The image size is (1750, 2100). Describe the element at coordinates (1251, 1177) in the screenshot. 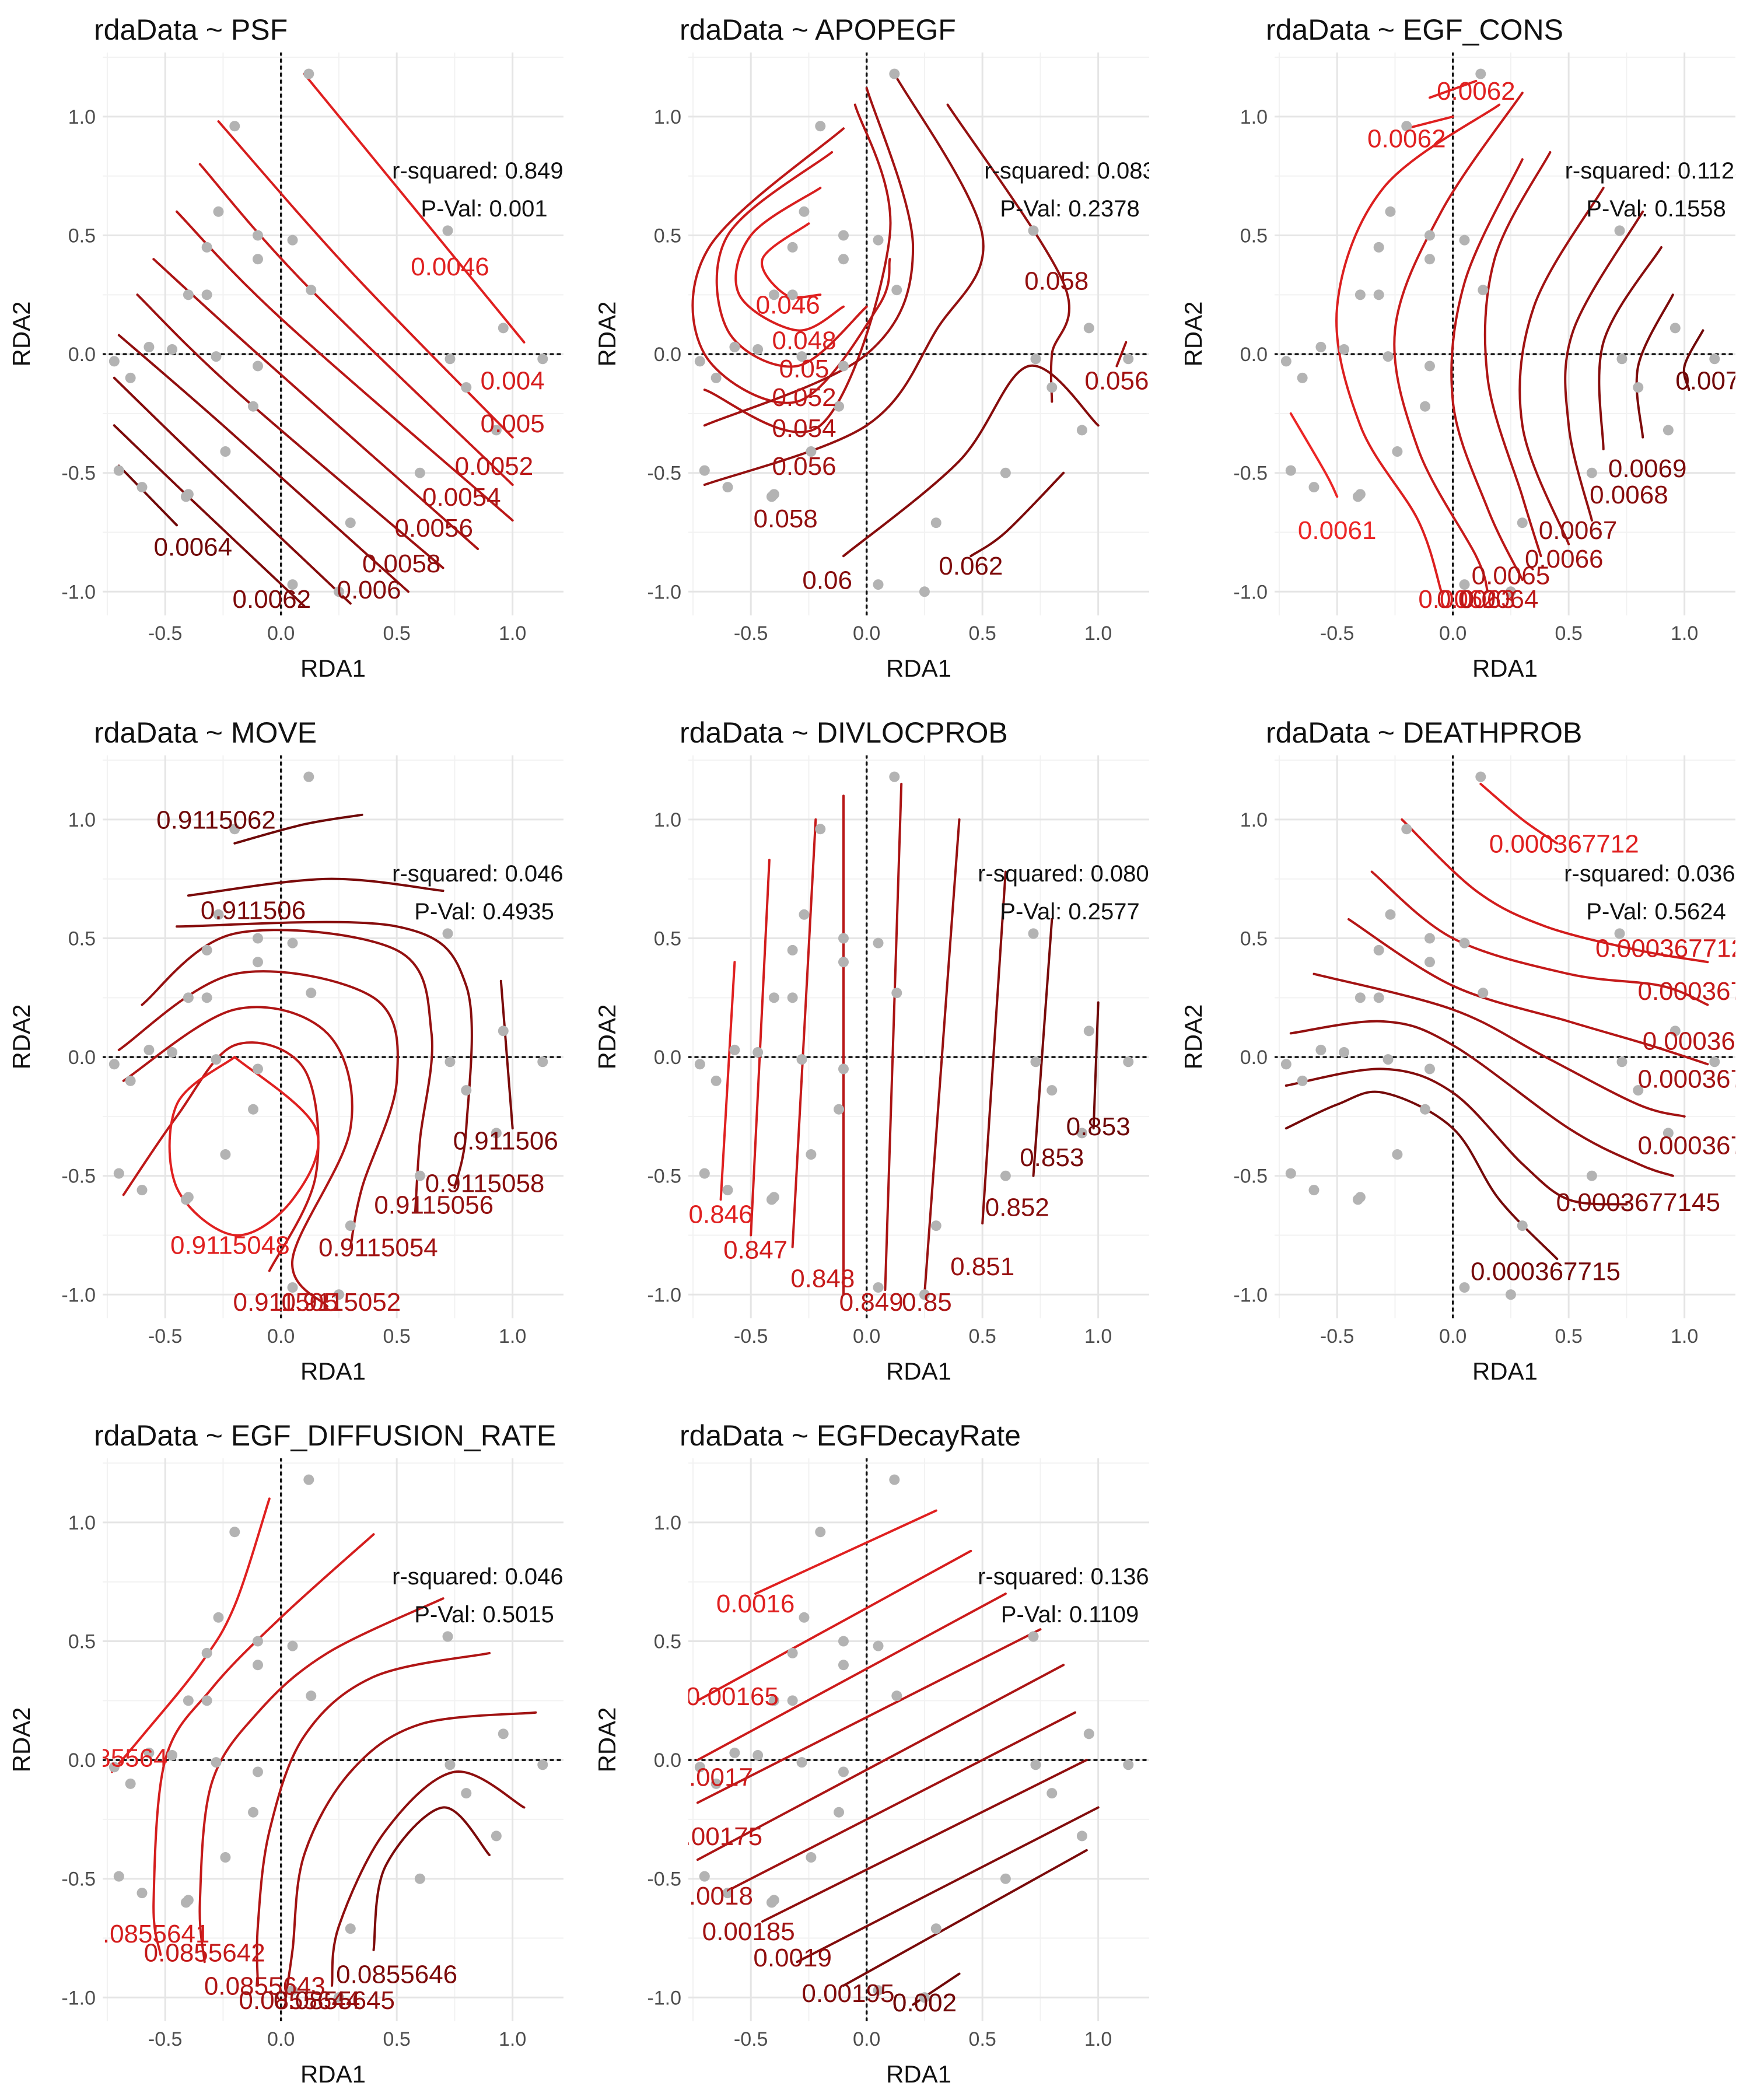

I see `y-tick-label: -0.5` at that location.